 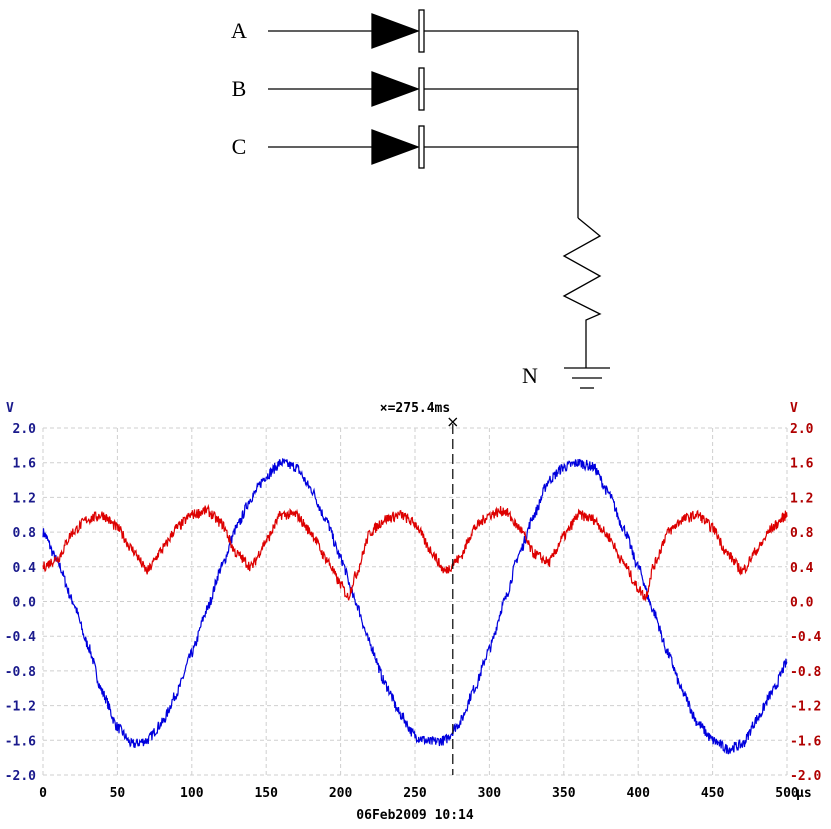 What do you see at coordinates (43, 793) in the screenshot?
I see `x-tick-label: 0` at bounding box center [43, 793].